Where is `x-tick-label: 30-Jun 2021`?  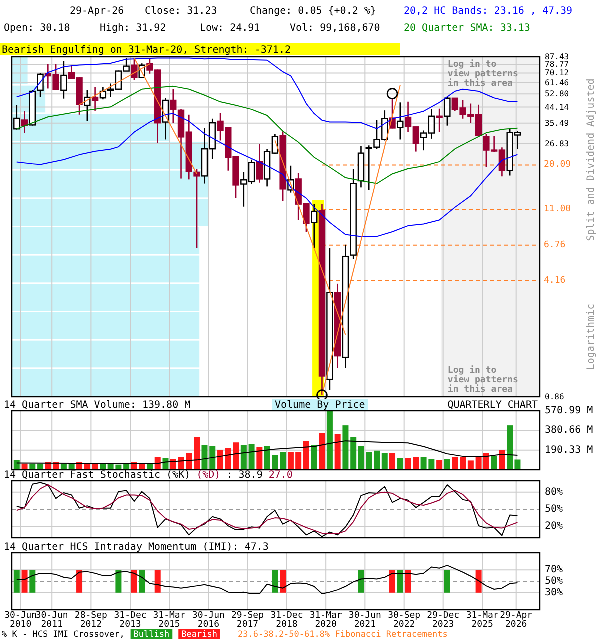 x-tick-label: 30-Jun 2021 is located at coordinates (365, 620).